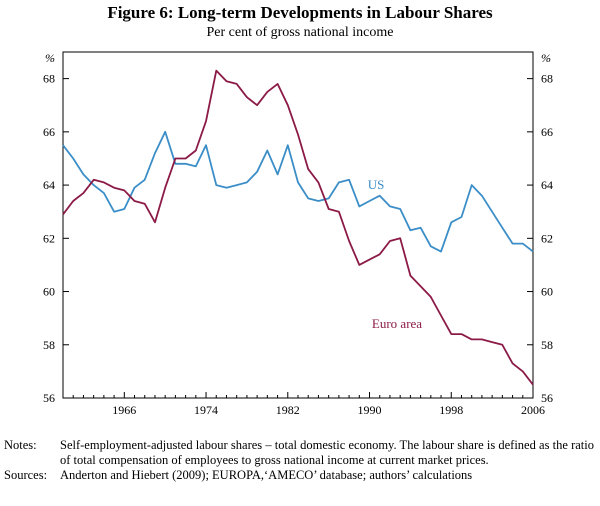 This screenshot has height=506, width=600. What do you see at coordinates (49, 132) in the screenshot?
I see `y-tick-label-left: 66` at bounding box center [49, 132].